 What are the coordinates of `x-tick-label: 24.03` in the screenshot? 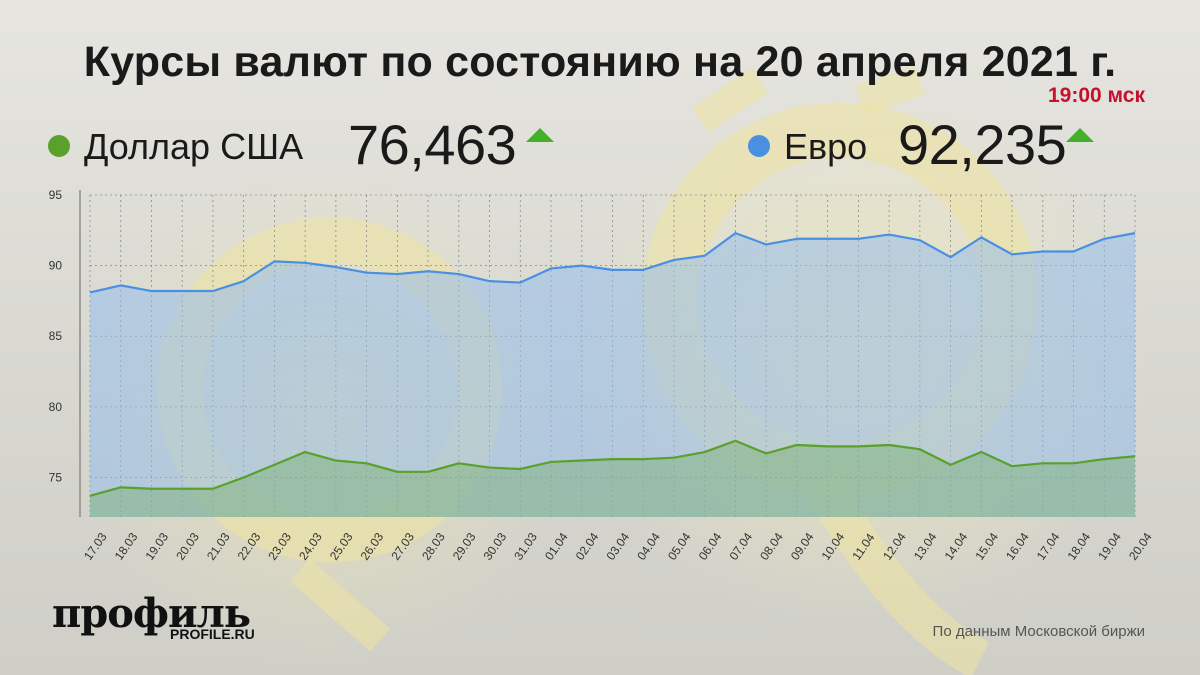 It's located at (310, 546).